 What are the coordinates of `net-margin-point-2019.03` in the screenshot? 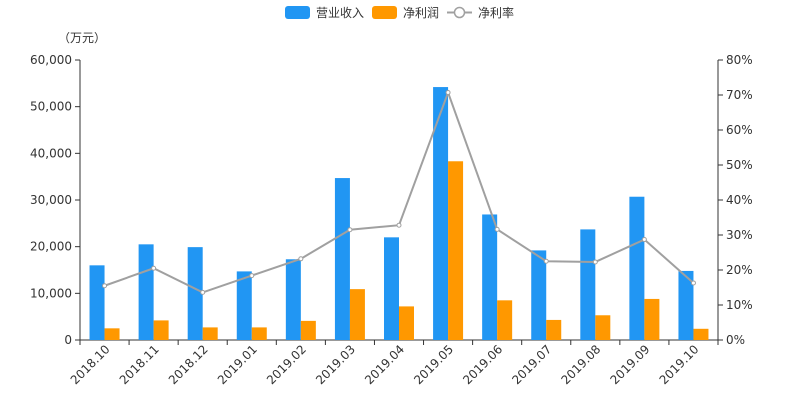 It's located at (350, 230).